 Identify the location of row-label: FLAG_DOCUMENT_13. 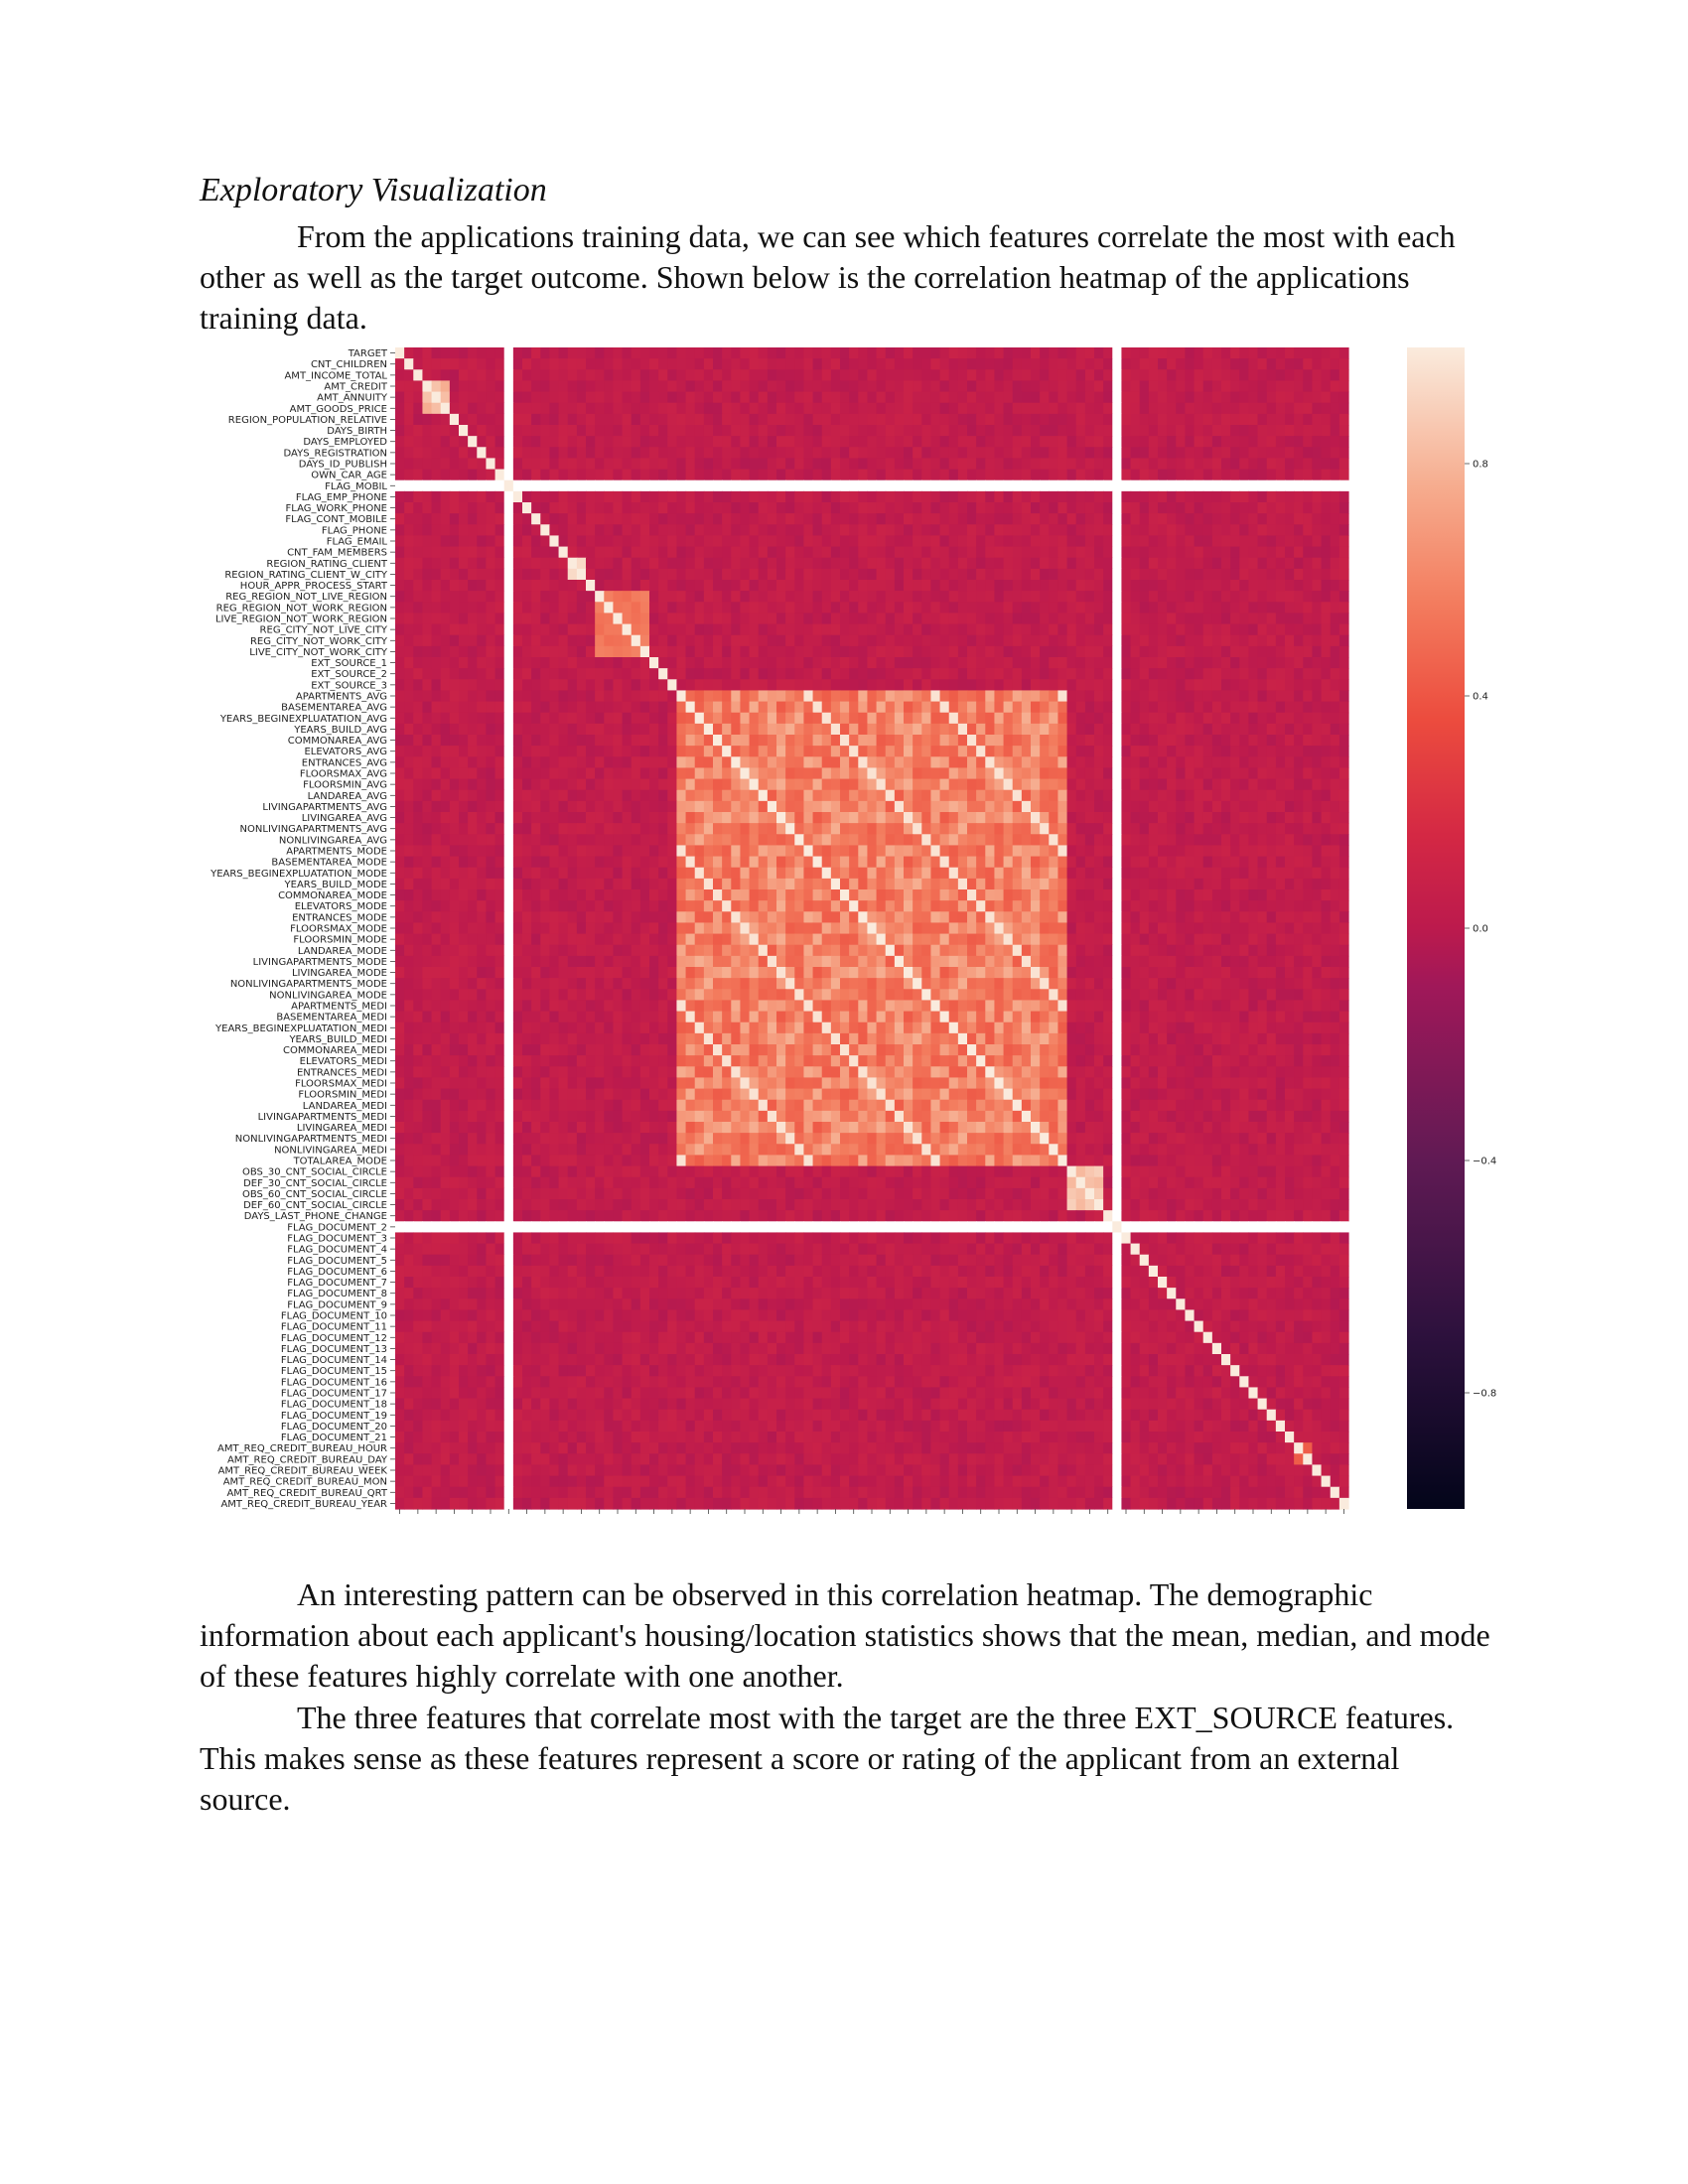
(334, 1349).